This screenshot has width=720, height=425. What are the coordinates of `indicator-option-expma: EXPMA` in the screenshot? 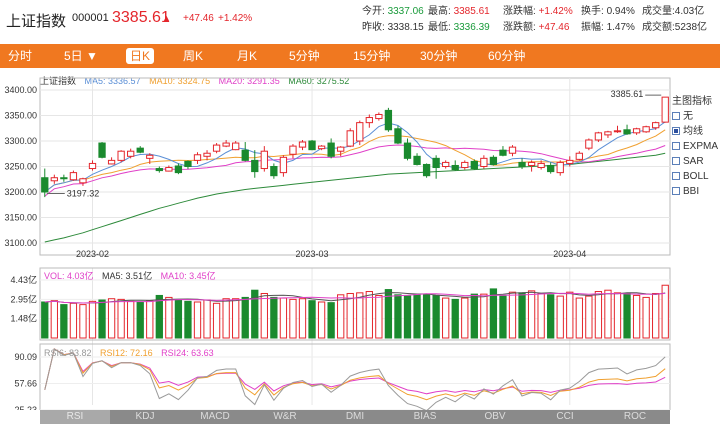 It's located at (696, 146).